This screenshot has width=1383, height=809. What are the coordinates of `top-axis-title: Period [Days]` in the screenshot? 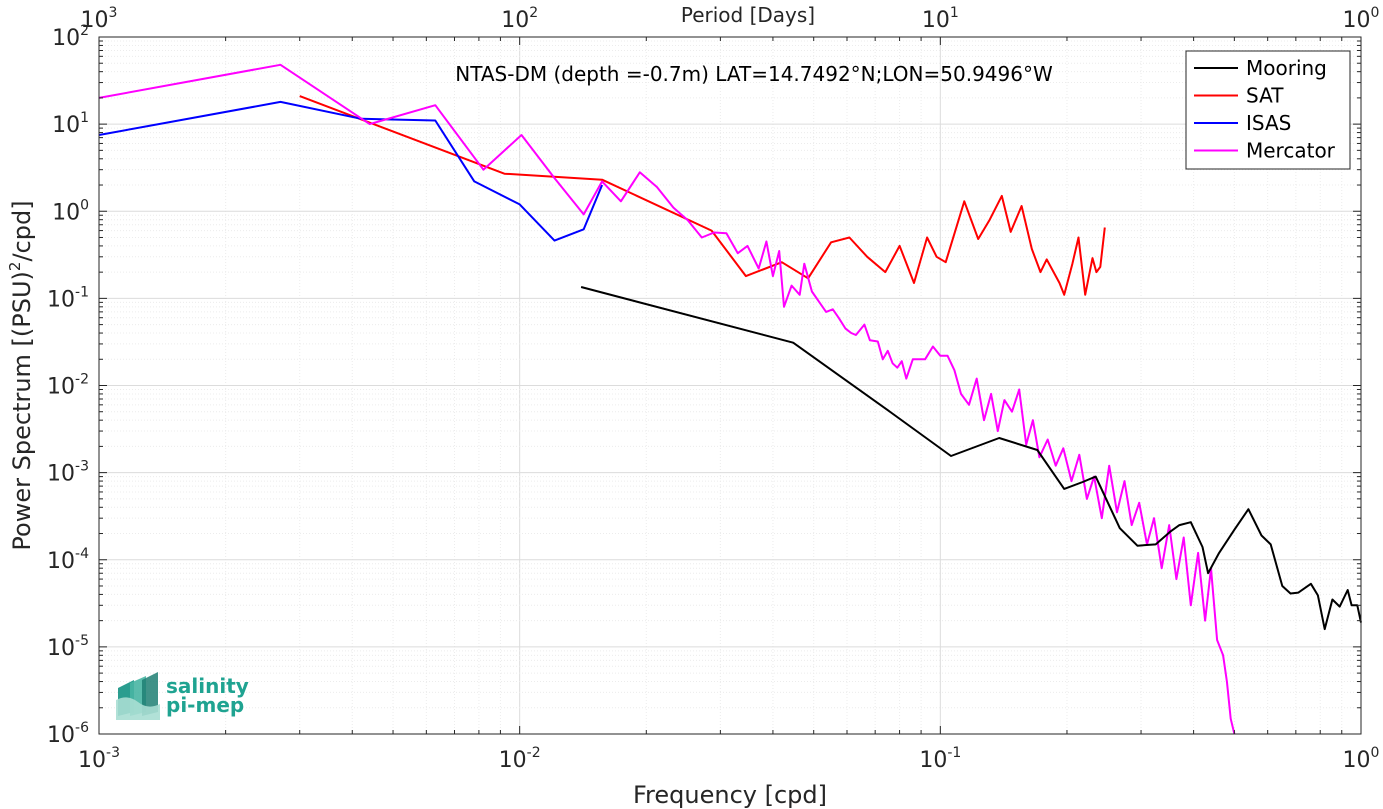 It's located at (748, 15).